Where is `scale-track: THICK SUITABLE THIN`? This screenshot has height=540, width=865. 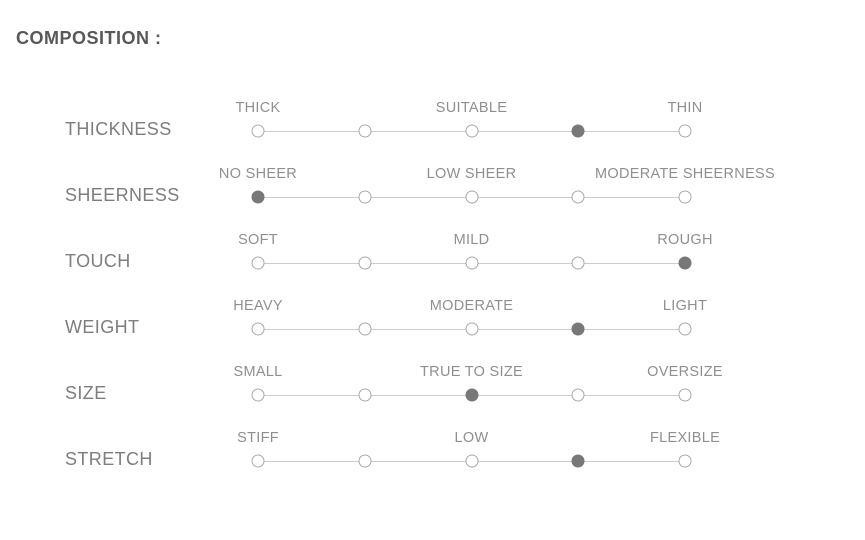
scale-track: THICK SUITABLE THIN is located at coordinates (469, 119).